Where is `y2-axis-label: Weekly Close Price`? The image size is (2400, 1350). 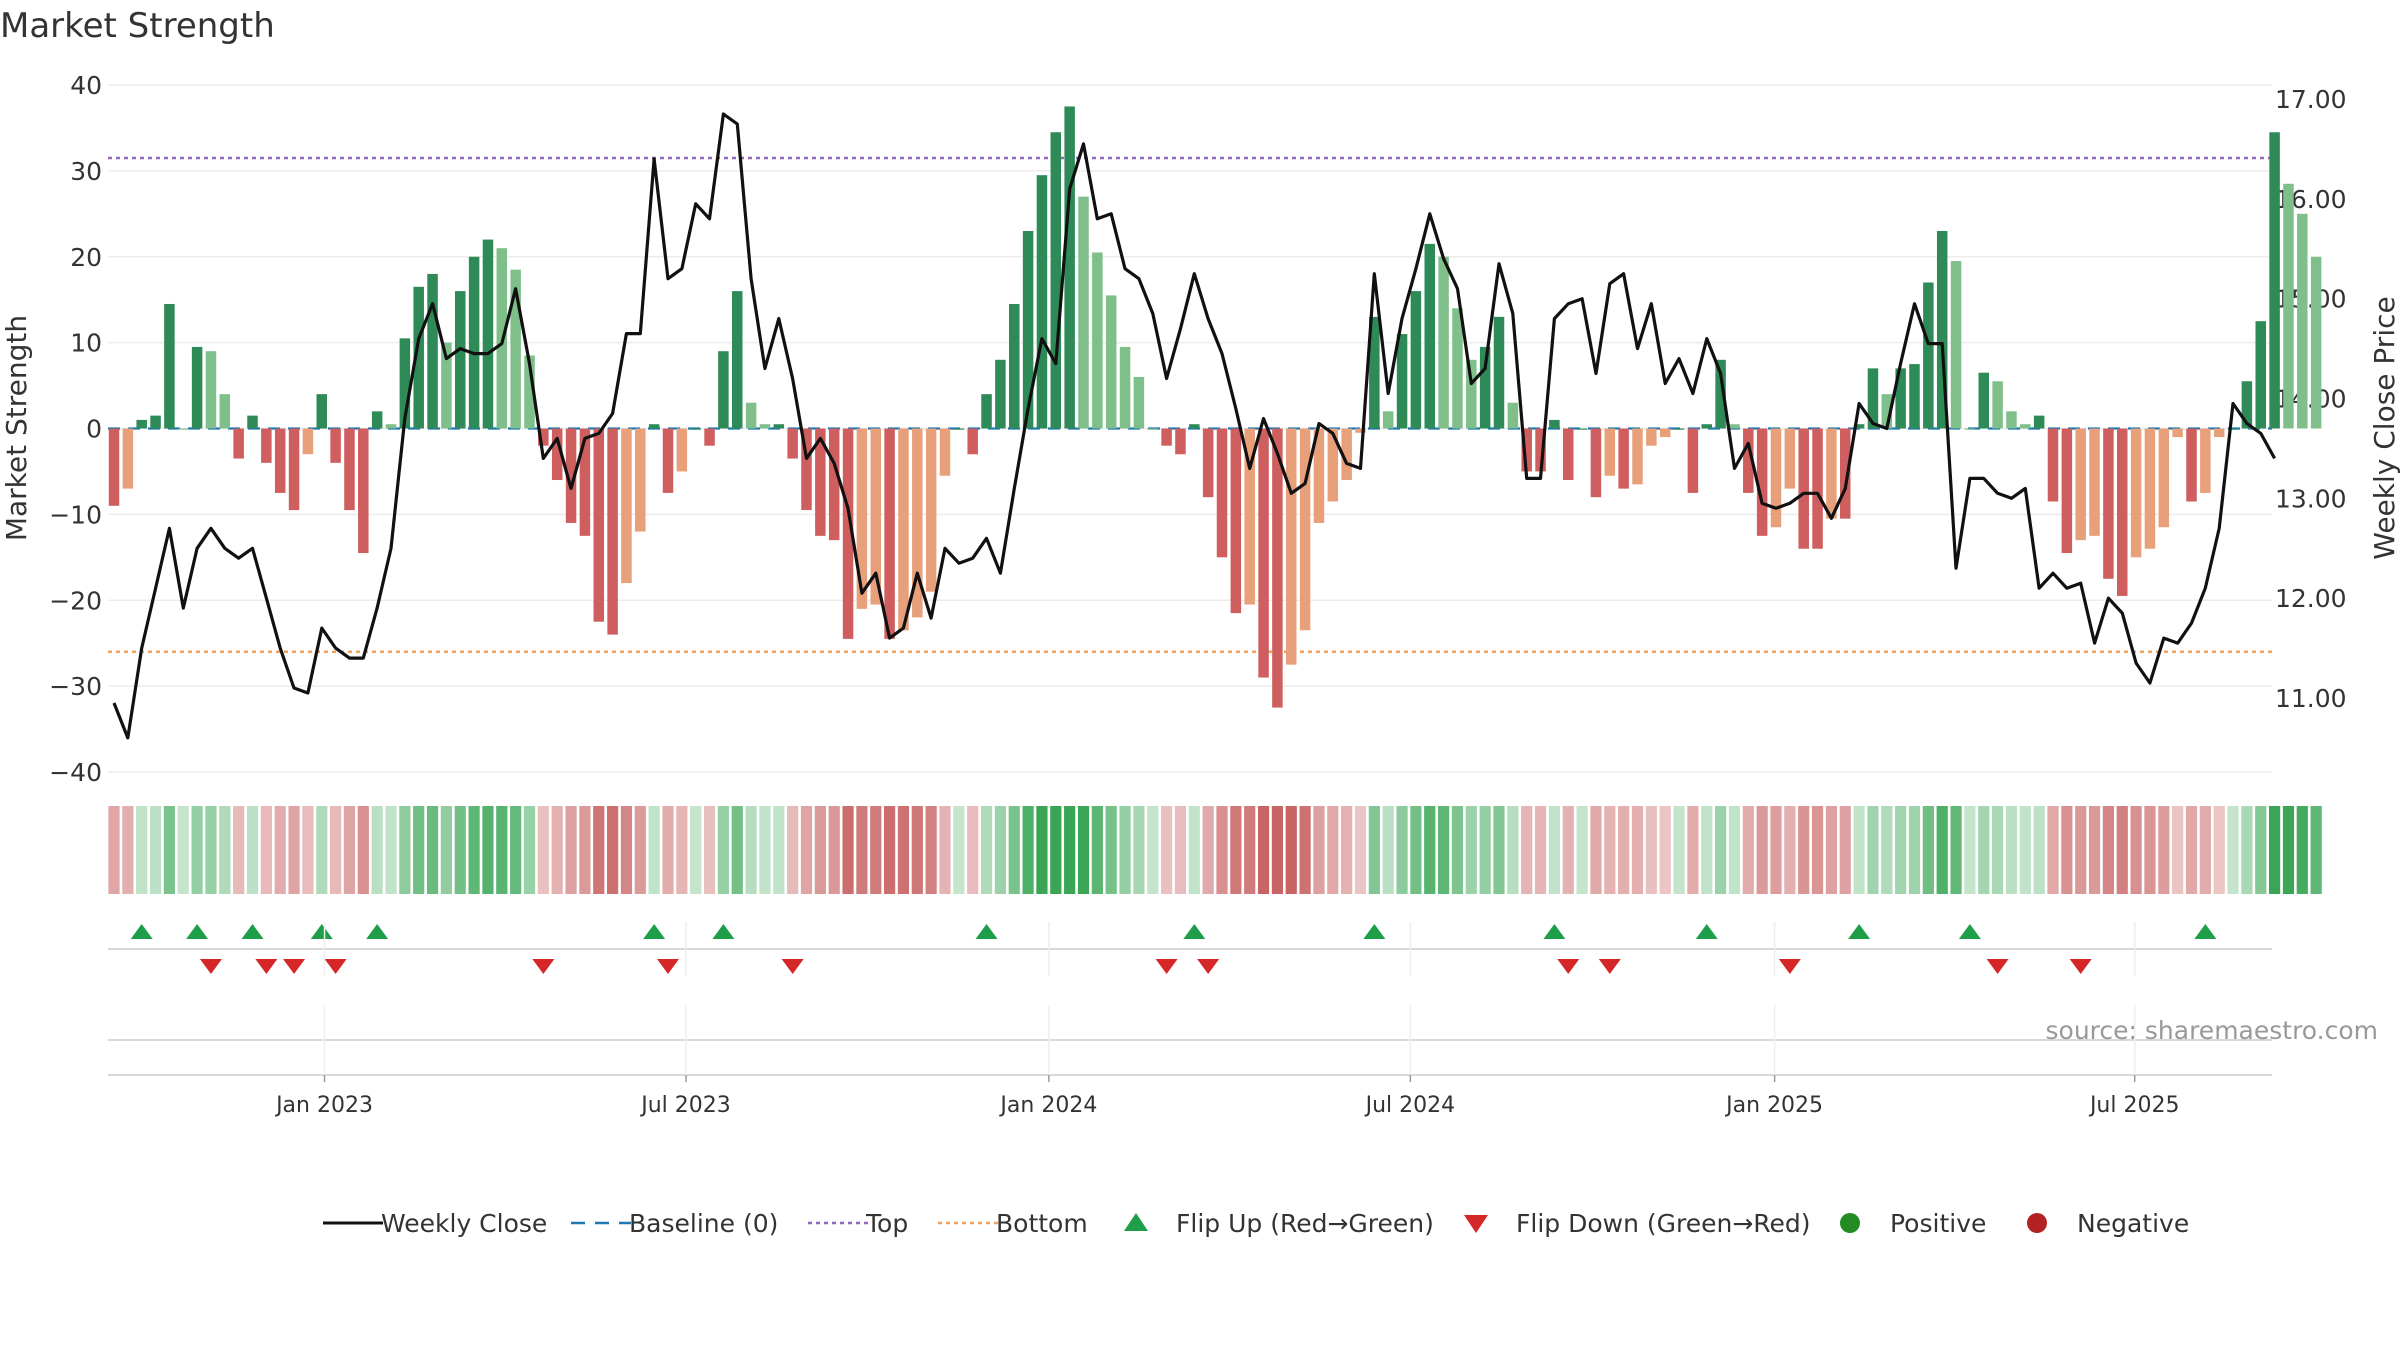
y2-axis-label: Weekly Close Price is located at coordinates (2384, 427).